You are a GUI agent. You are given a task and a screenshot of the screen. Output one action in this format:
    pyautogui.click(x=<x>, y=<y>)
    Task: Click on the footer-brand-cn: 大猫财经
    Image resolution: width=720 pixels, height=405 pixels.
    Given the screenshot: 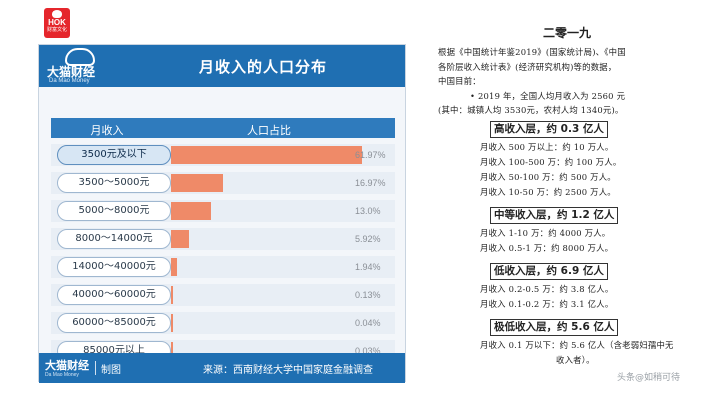 What is the action you would take?
    pyautogui.click(x=67, y=365)
    